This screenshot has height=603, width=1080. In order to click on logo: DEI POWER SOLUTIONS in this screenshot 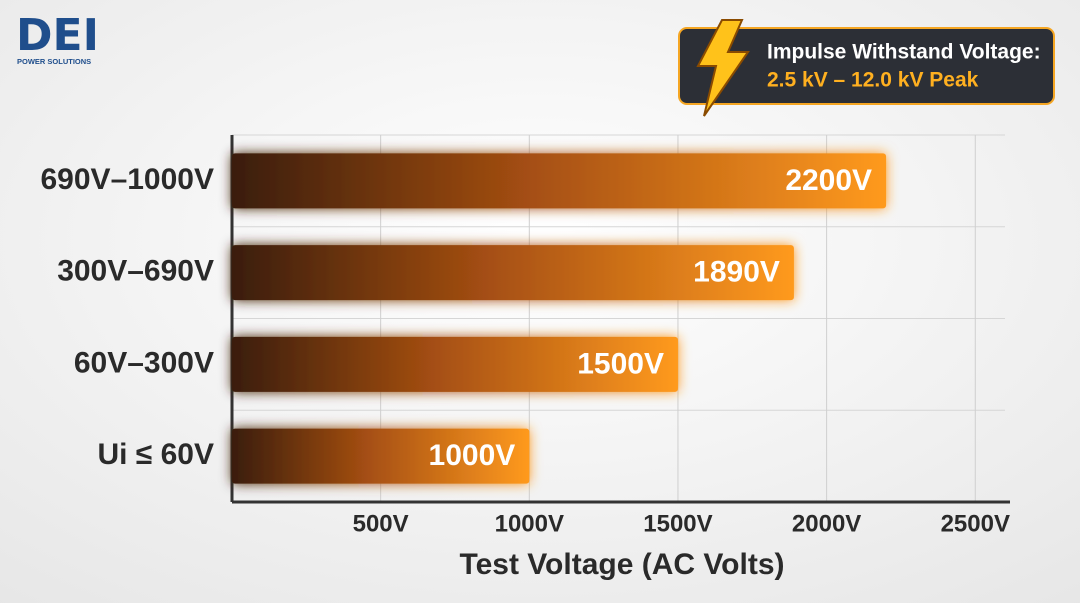, I will do `click(57, 38)`.